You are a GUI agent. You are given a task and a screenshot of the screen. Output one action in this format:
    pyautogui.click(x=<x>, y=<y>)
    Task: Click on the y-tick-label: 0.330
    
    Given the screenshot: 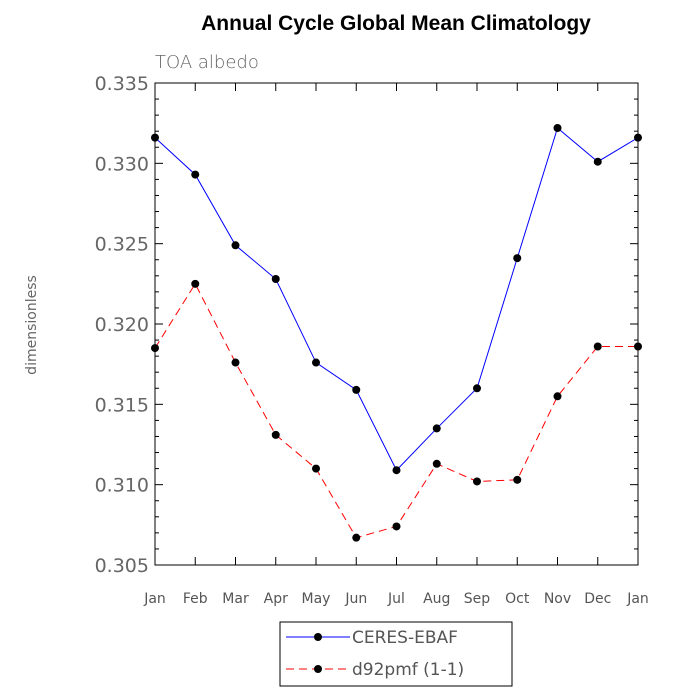 What is the action you would take?
    pyautogui.click(x=122, y=164)
    